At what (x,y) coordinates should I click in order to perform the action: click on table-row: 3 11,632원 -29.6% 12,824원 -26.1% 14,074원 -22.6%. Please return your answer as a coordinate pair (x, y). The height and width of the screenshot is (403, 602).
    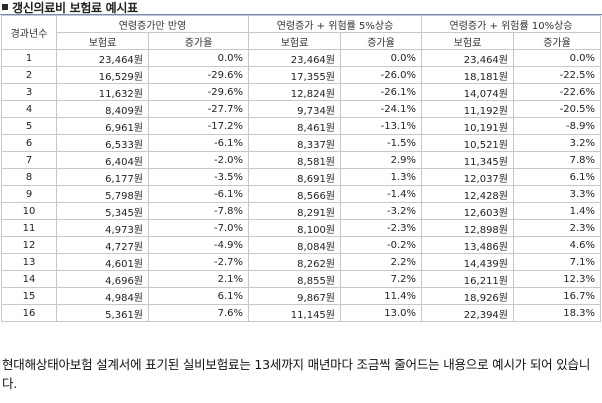
    Looking at the image, I should click on (301, 92).